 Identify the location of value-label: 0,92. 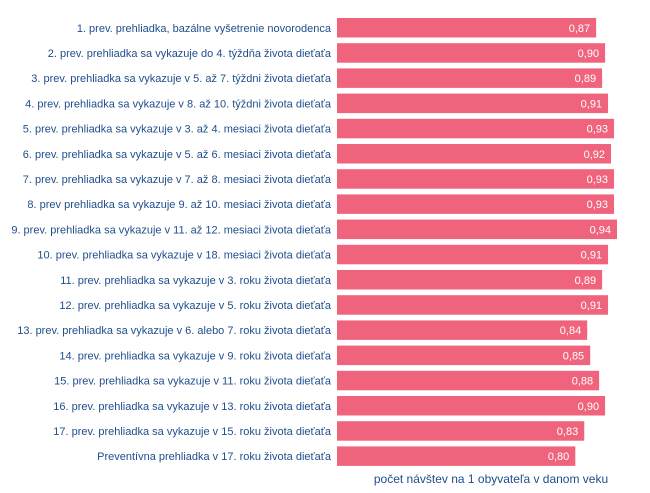
(594, 155).